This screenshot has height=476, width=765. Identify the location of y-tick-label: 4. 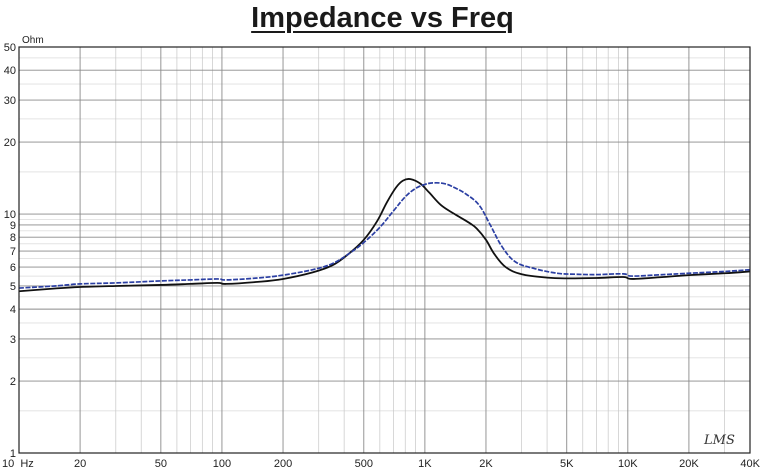
(13, 310).